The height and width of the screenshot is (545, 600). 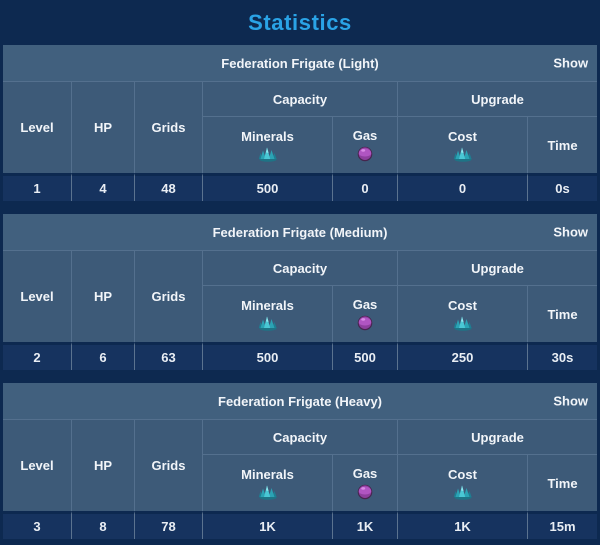 I want to click on data-row: 2 6 63 500 500 250 30s, so click(x=300, y=356).